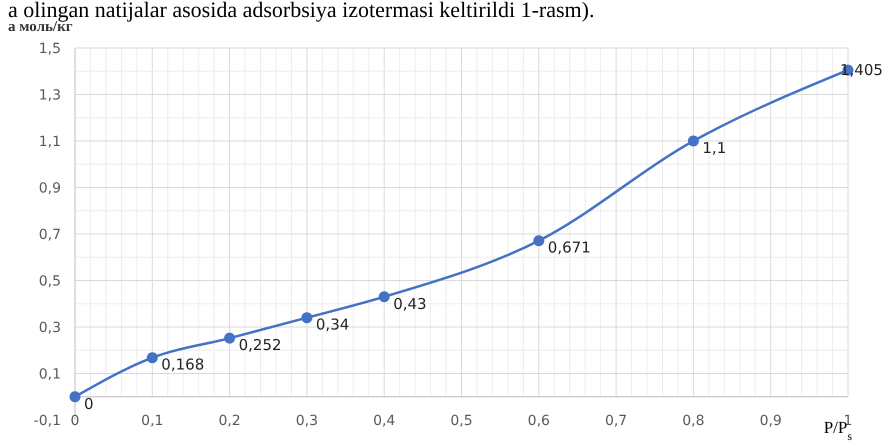 The height and width of the screenshot is (443, 885). What do you see at coordinates (89, 403) in the screenshot?
I see `data-label: 0` at bounding box center [89, 403].